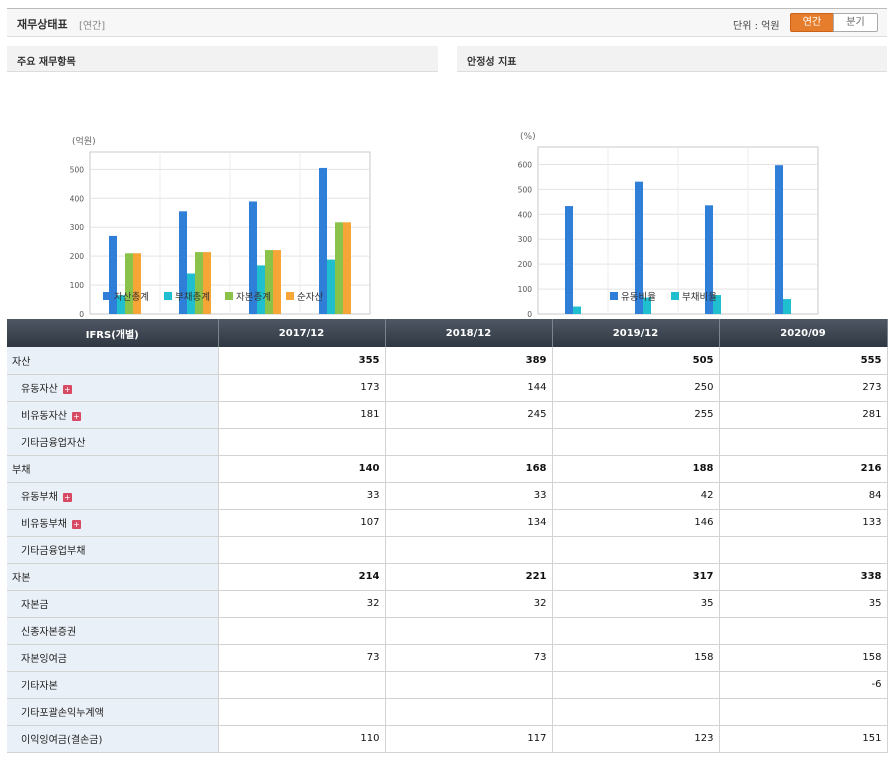 This screenshot has height=762, width=894. I want to click on table-cell: 123, so click(636, 739).